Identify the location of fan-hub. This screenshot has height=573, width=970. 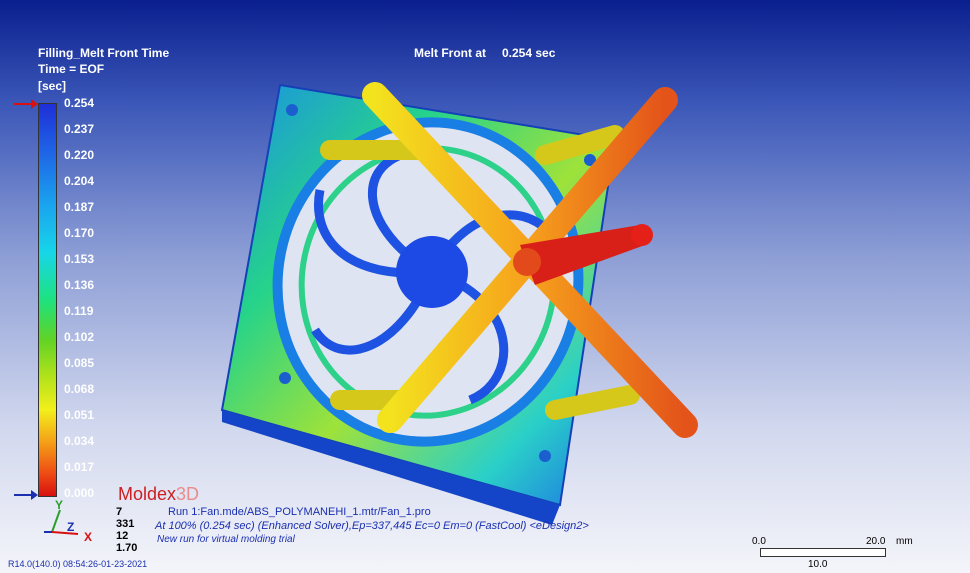
(432, 272).